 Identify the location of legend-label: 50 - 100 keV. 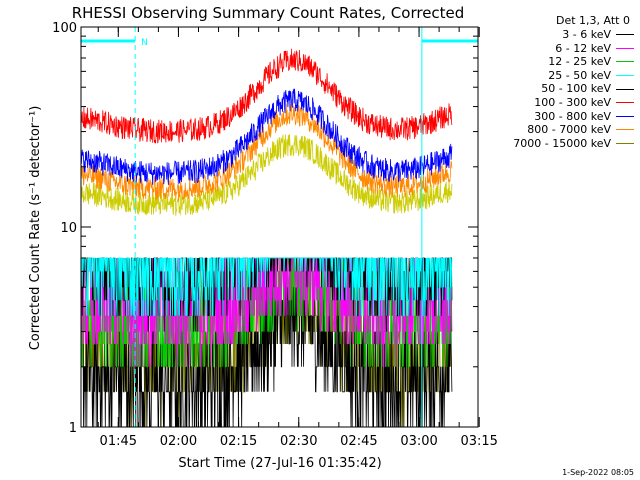
(576, 89).